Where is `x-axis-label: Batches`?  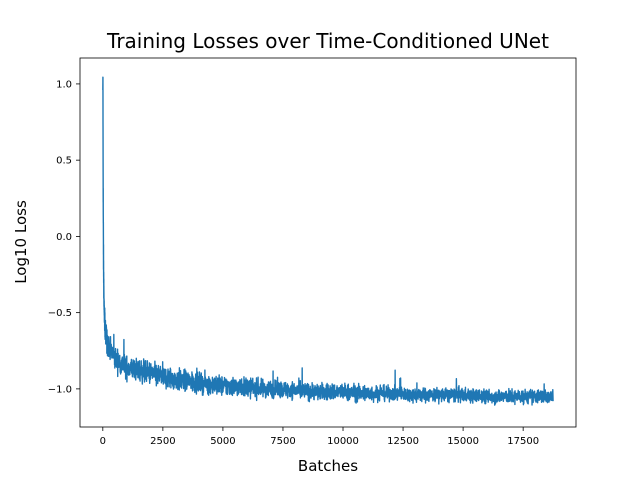
x-axis-label: Batches is located at coordinates (328, 466).